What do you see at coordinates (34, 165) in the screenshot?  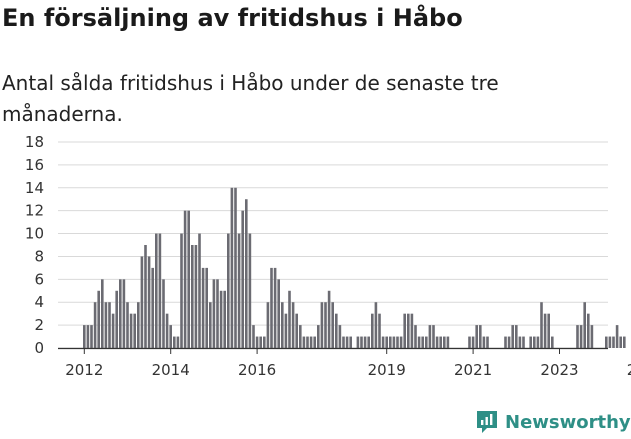 I see `y-tick-label: 16` at bounding box center [34, 165].